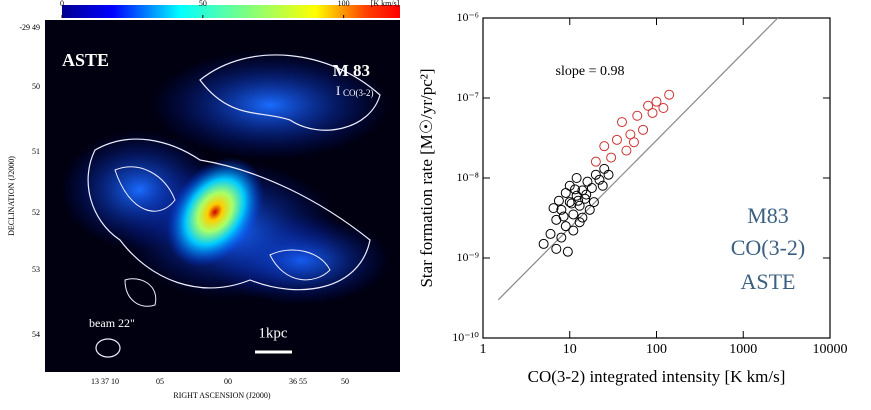 This screenshot has height=410, width=871. What do you see at coordinates (768, 215) in the screenshot?
I see `panel-label: M83` at bounding box center [768, 215].